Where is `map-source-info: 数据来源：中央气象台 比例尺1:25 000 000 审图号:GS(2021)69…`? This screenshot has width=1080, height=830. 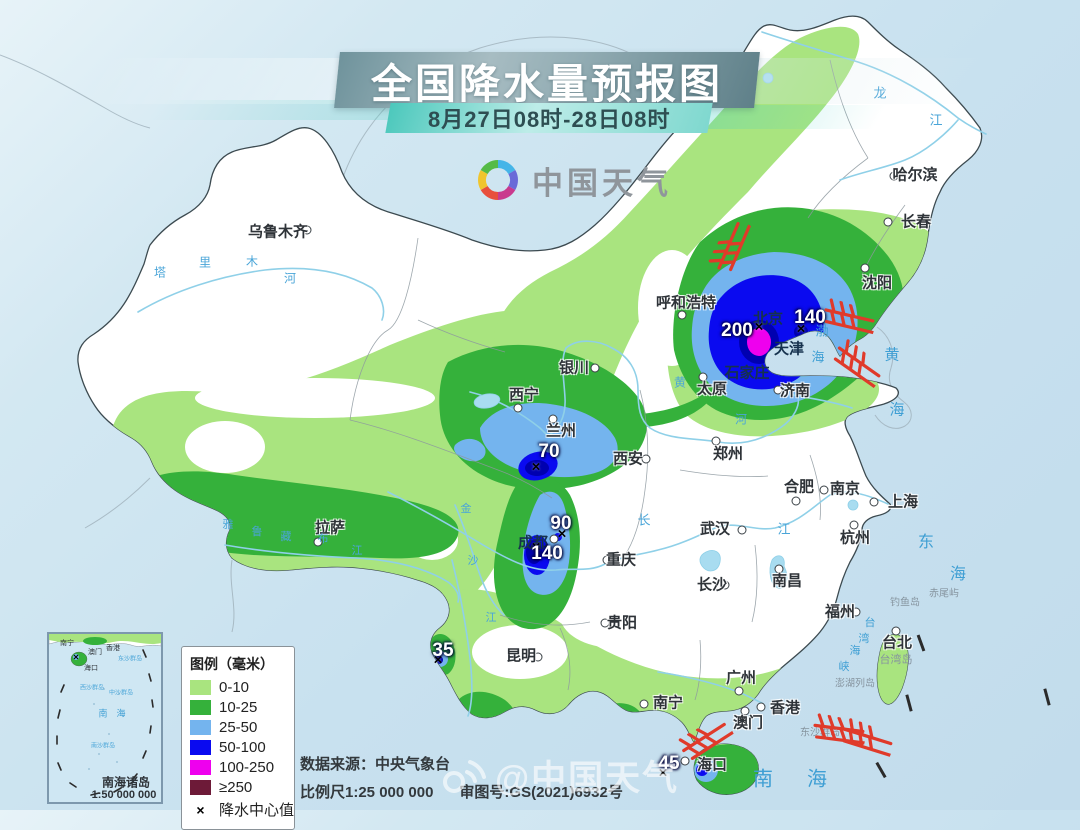
map-source-info: 数据来源：中央气象台 比例尺1:25 000 000 审图号:GS(2021)69… is located at coordinates (474, 777).